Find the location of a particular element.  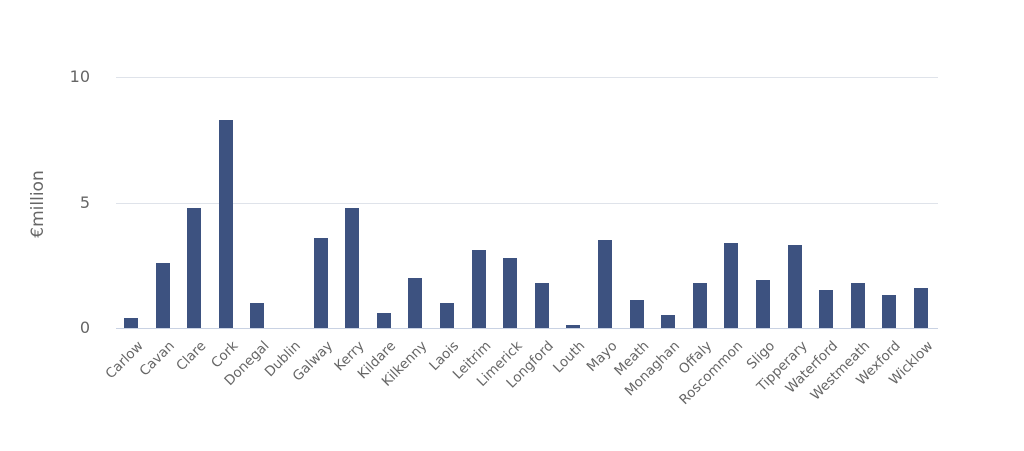

bar-mayo is located at coordinates (605, 284).